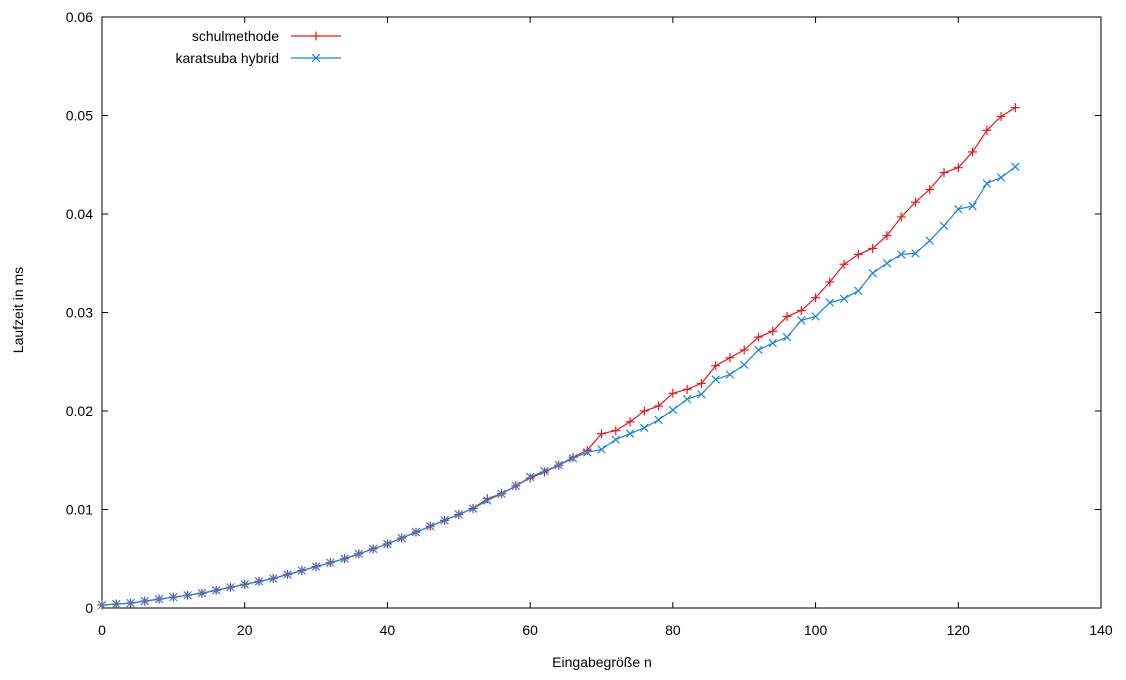 The image size is (1126, 680). Describe the element at coordinates (79, 17) in the screenshot. I see `y-tick-label: 0.06` at that location.